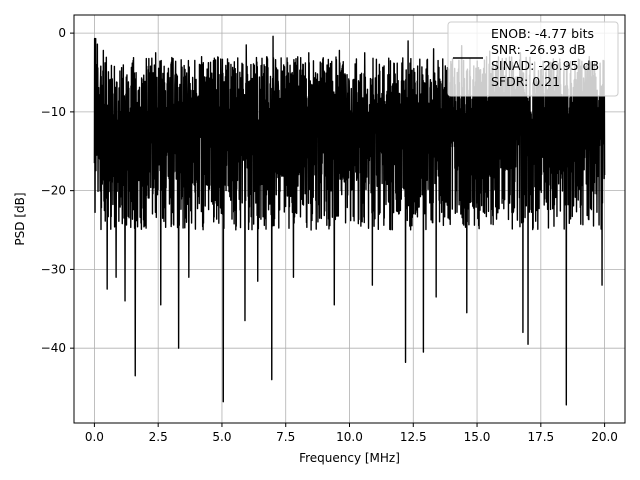  What do you see at coordinates (477, 437) in the screenshot?
I see `x-tick-label: 15.0` at bounding box center [477, 437].